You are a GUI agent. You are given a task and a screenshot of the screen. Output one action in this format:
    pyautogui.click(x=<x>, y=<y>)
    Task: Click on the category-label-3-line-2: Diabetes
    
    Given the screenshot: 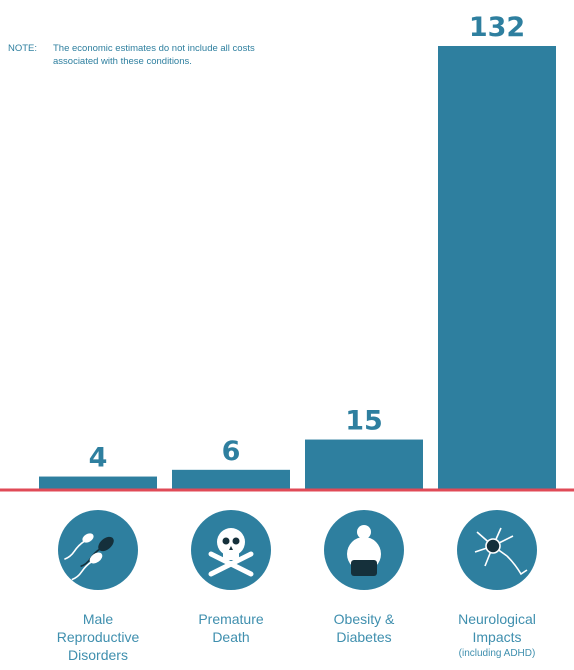 What is the action you would take?
    pyautogui.click(x=363, y=637)
    